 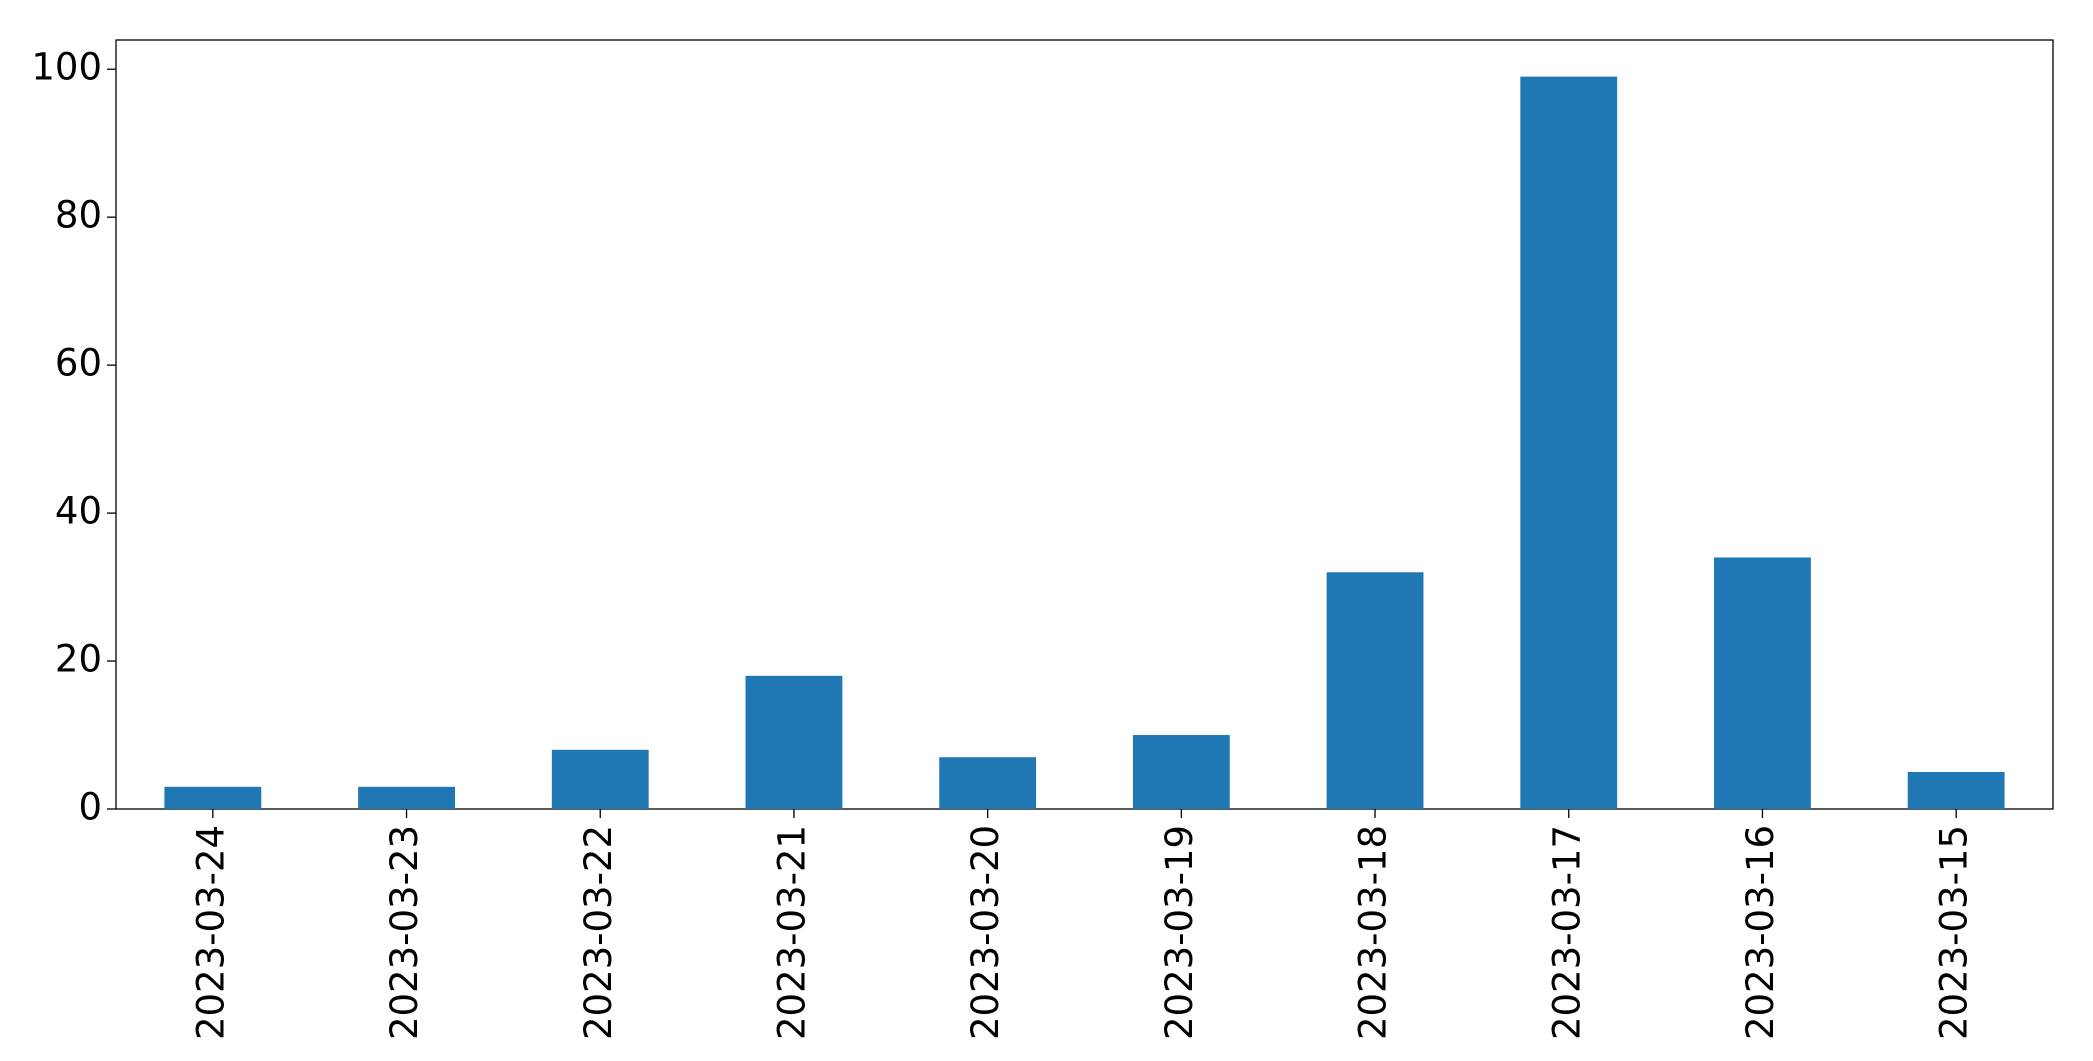 What do you see at coordinates (1566, 932) in the screenshot?
I see `x-tick-label: 2023-03-17` at bounding box center [1566, 932].